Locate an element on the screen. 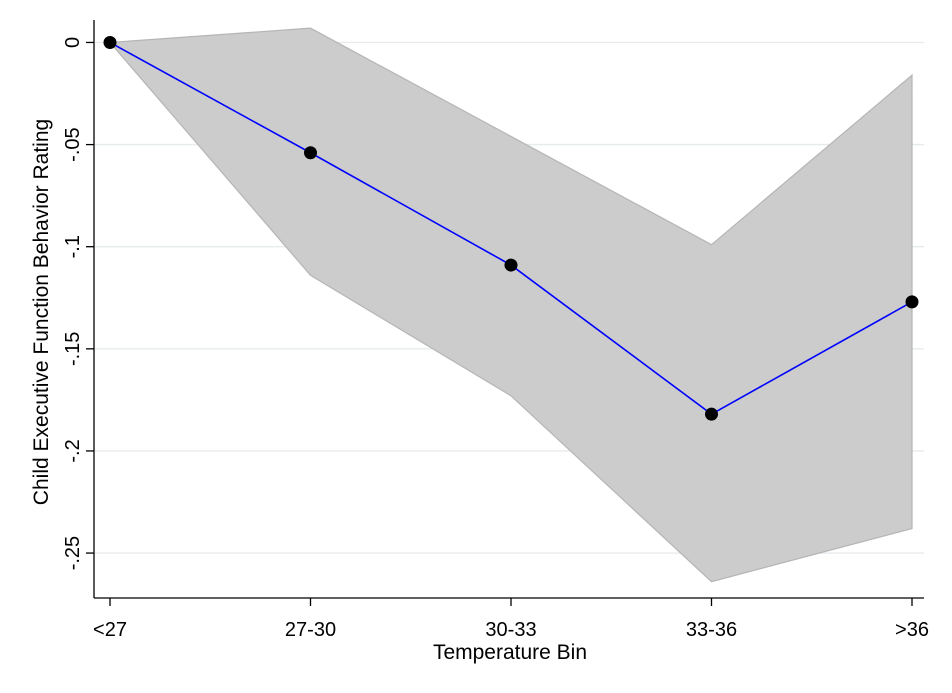  y-tick-label-5: -.25 is located at coordinates (73, 553).